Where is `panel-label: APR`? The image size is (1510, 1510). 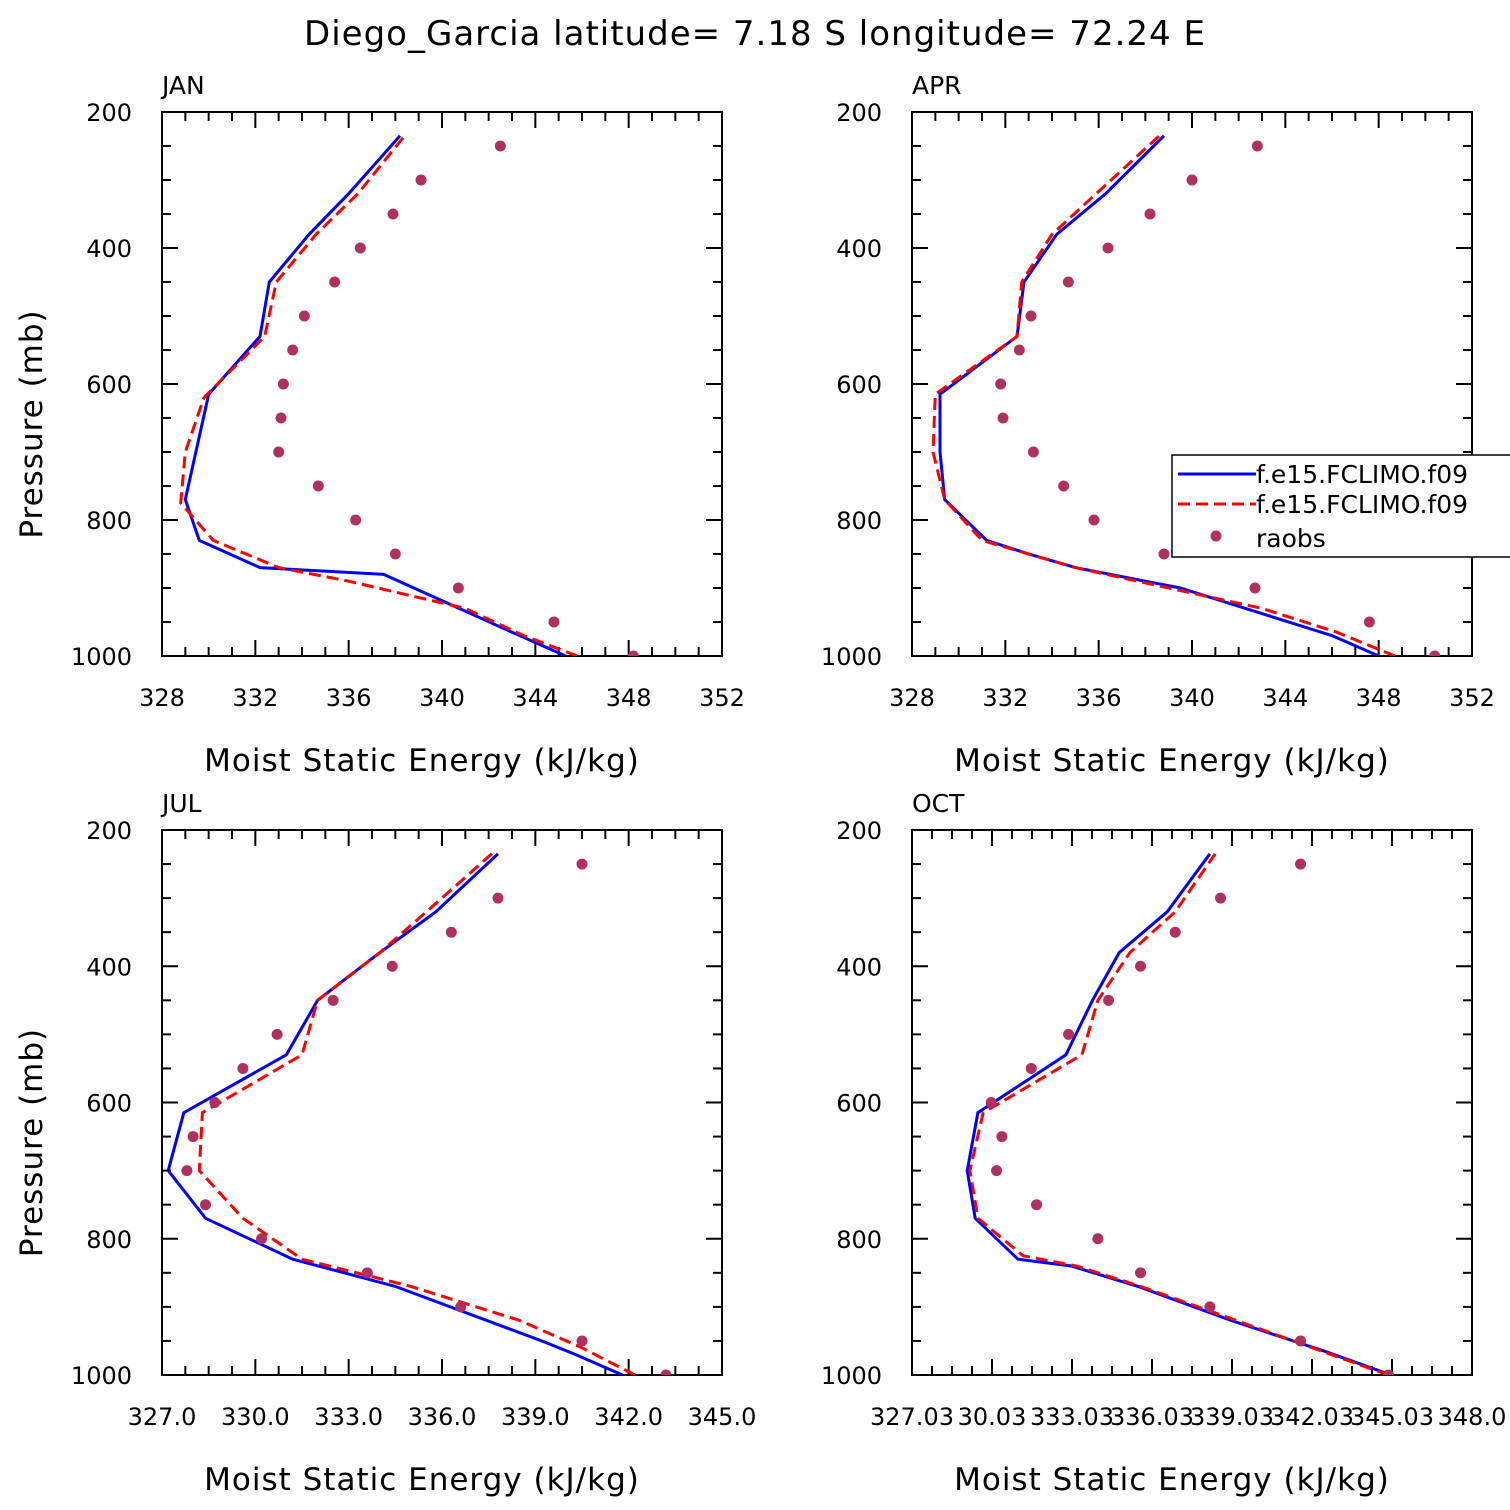
panel-label: APR is located at coordinates (937, 85).